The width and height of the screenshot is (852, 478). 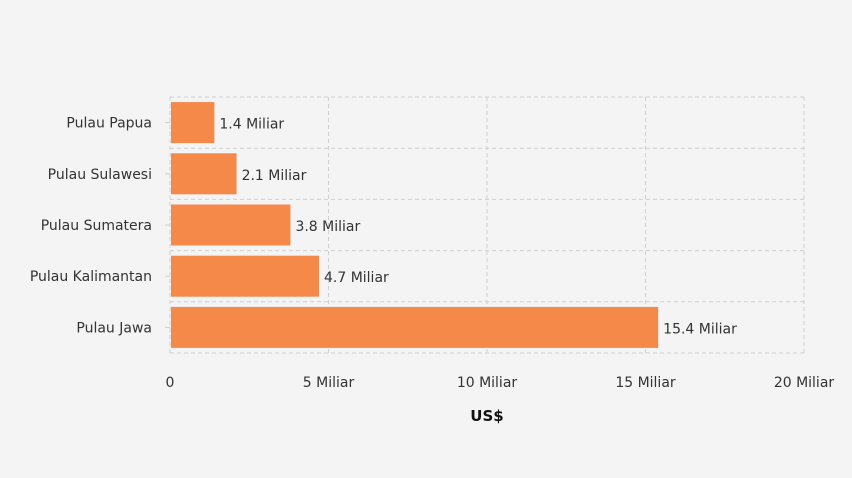 What do you see at coordinates (91, 277) in the screenshot?
I see `category-label: Pulau Kalimantan` at bounding box center [91, 277].